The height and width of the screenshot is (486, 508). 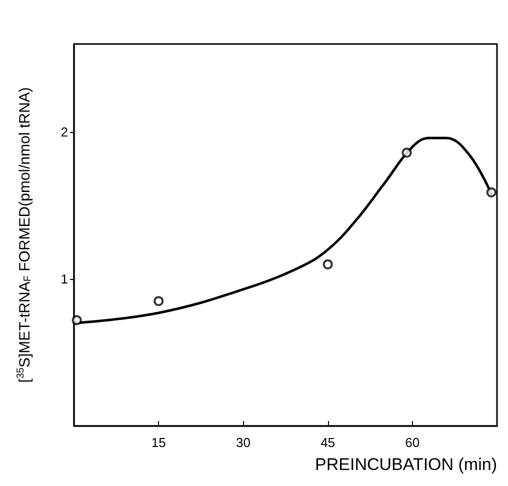 I want to click on y-tick-label: 2, so click(x=64, y=132).